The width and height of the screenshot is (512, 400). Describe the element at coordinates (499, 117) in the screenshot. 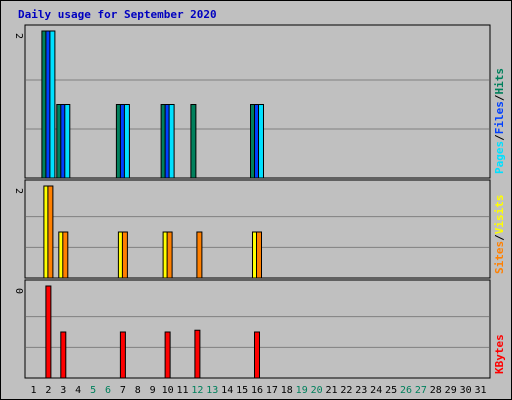

I see `legend-entry-files: Files` at that location.